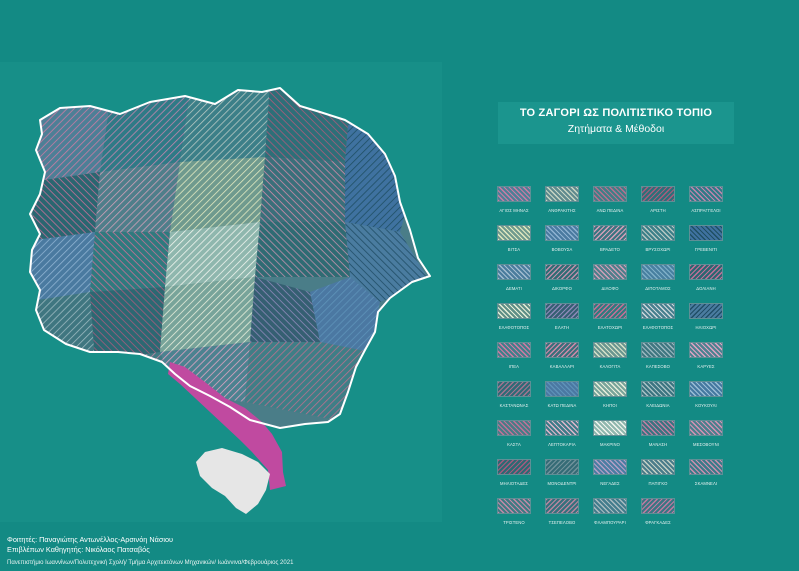 The width and height of the screenshot is (799, 571). What do you see at coordinates (562, 483) in the screenshot?
I see `legend-label: ΜΟΝΟΔΕΝΤΡΙ` at bounding box center [562, 483].